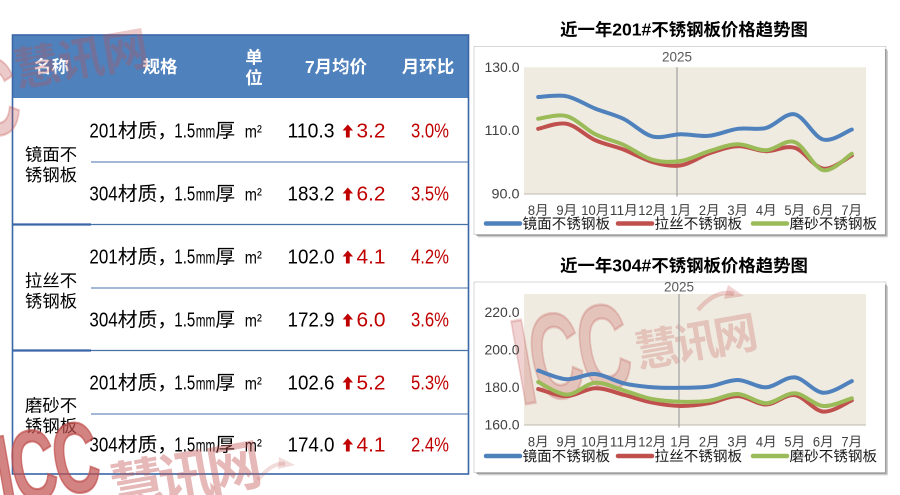 The image size is (900, 495). Describe the element at coordinates (430, 384) in the screenshot. I see `svg-text: 5.3%` at that location.